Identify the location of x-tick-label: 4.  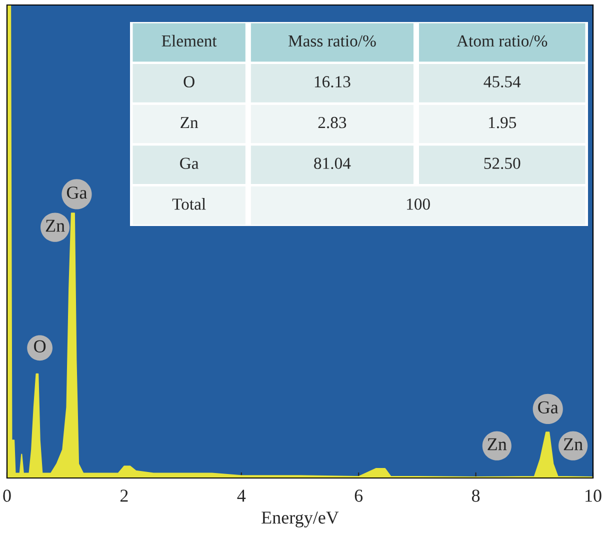
(241, 496).